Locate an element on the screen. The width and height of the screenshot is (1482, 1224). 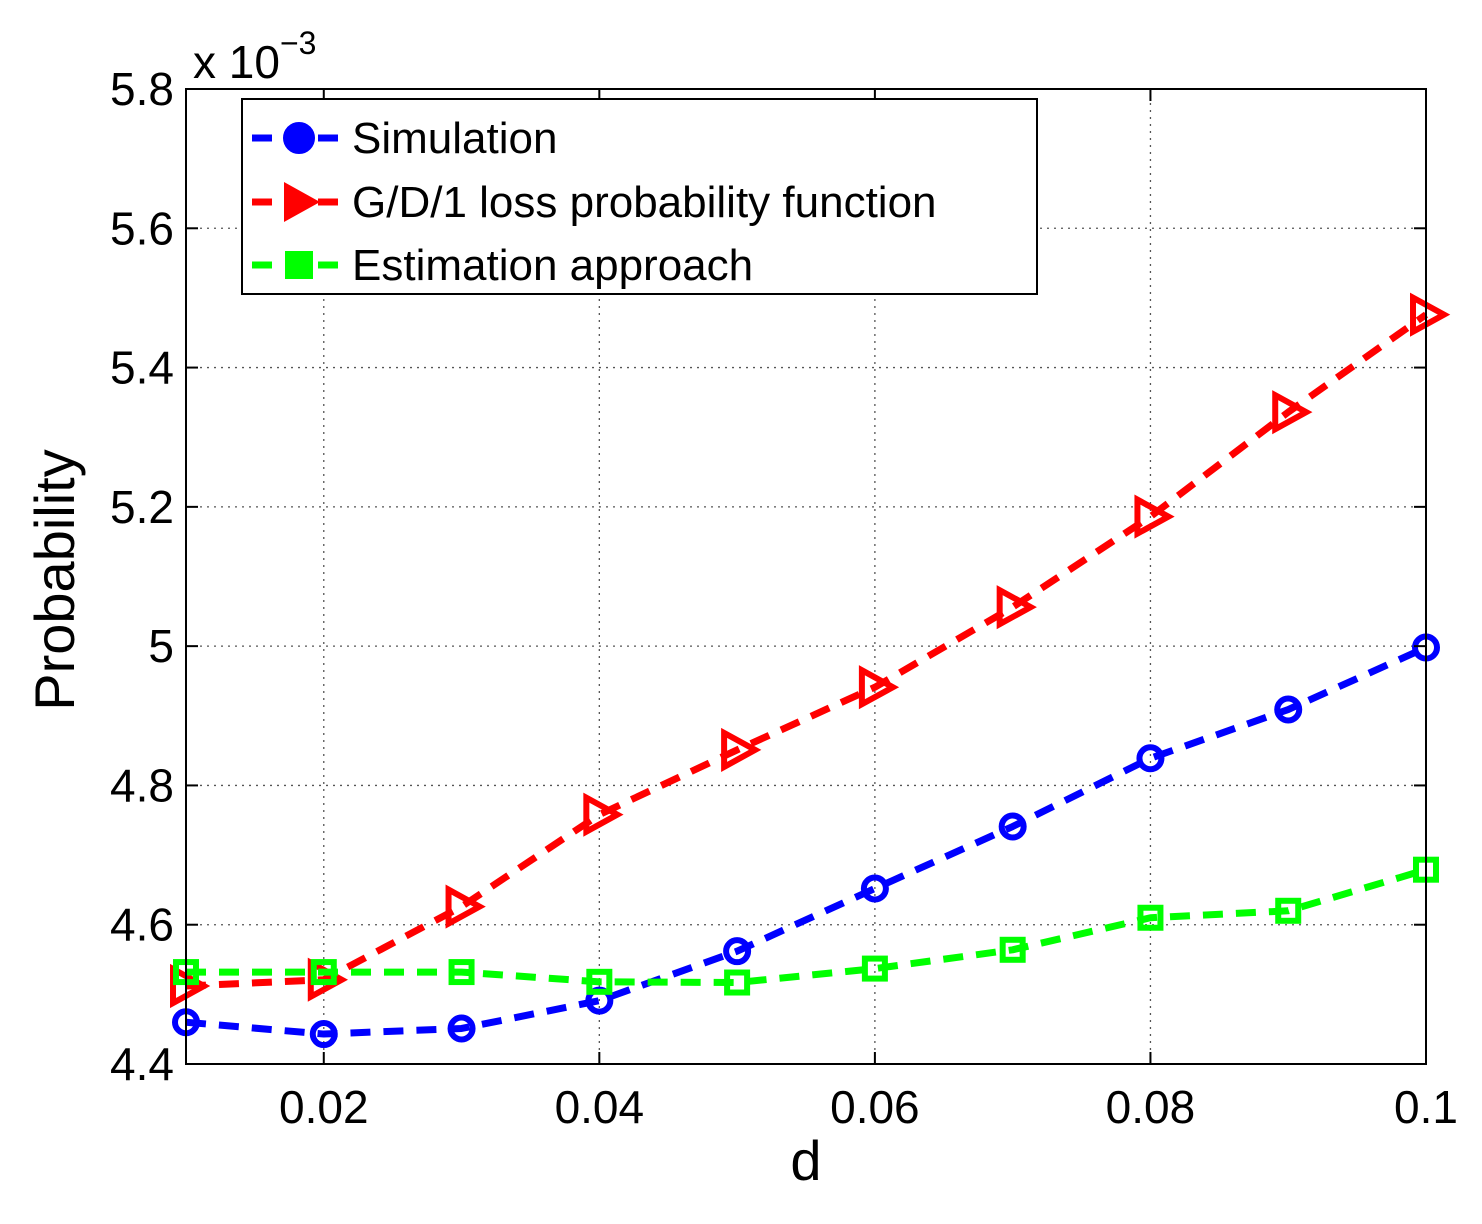
y-tick-label: 5.8 is located at coordinates (142, 89).